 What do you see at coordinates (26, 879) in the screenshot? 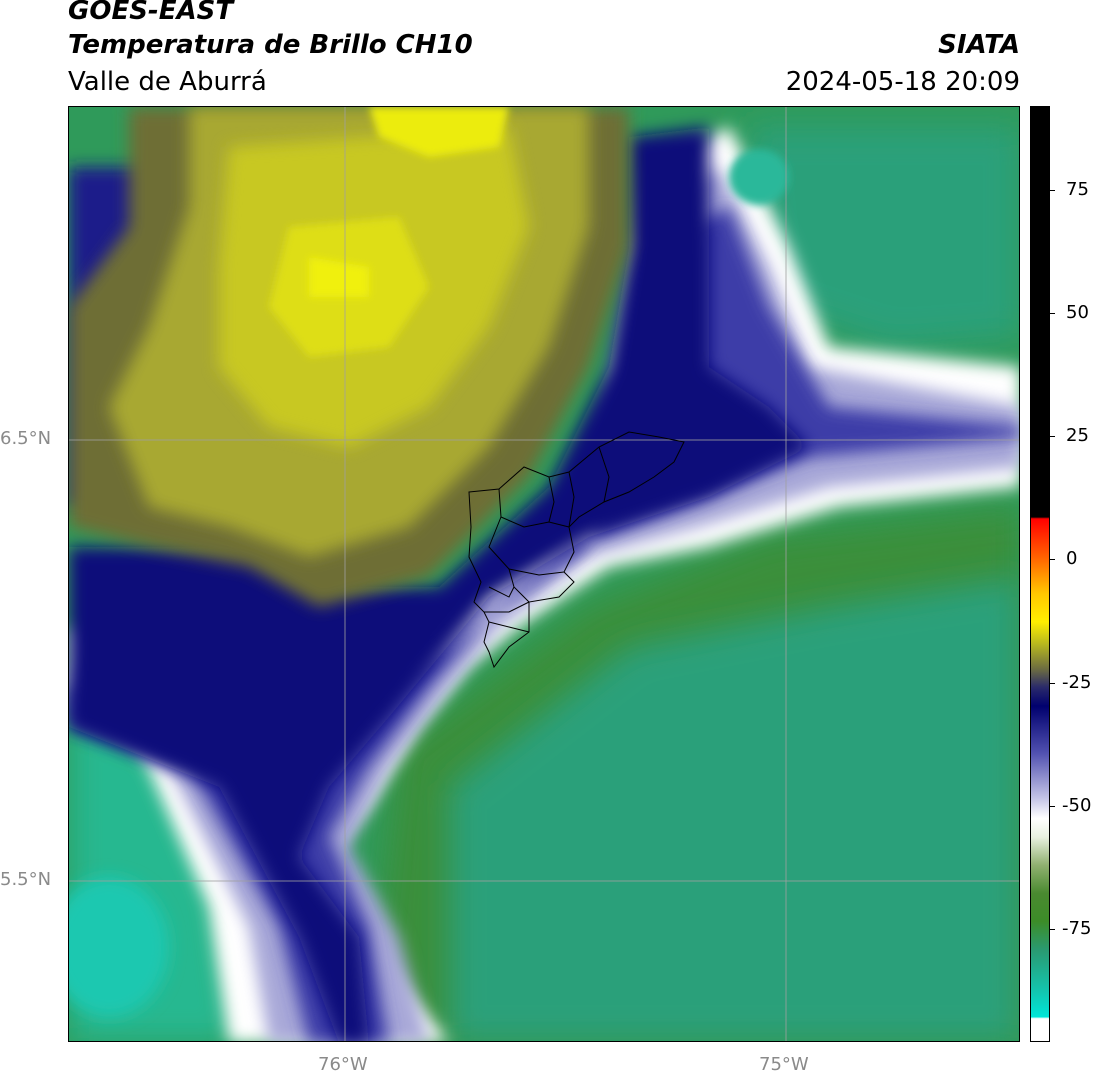
I see `lat-label-5-5: 5.5°N` at bounding box center [26, 879].